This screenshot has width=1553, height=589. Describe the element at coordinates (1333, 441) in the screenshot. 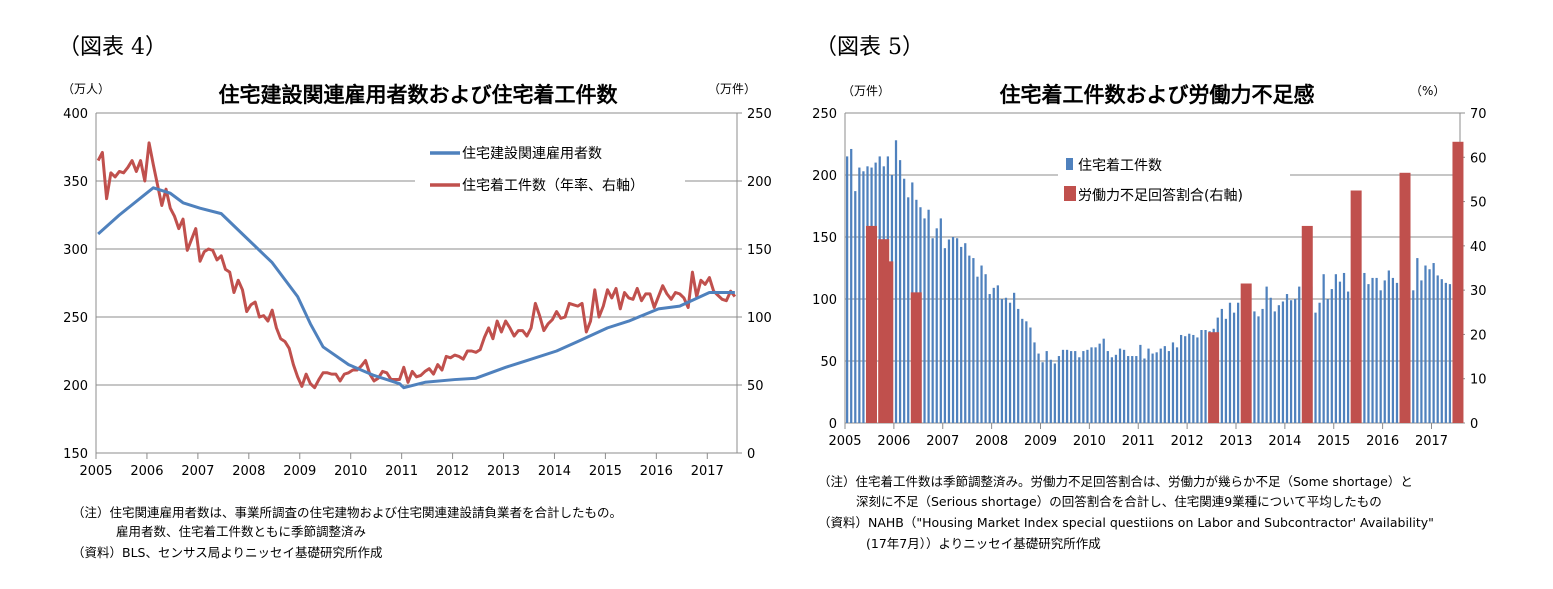

I see `x-tick-label: 2015` at that location.